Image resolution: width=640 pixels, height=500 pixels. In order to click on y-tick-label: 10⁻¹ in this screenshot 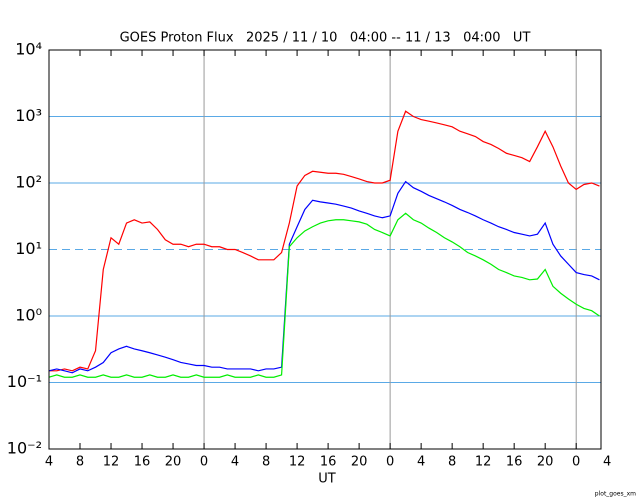, I will do `click(24, 381)`.